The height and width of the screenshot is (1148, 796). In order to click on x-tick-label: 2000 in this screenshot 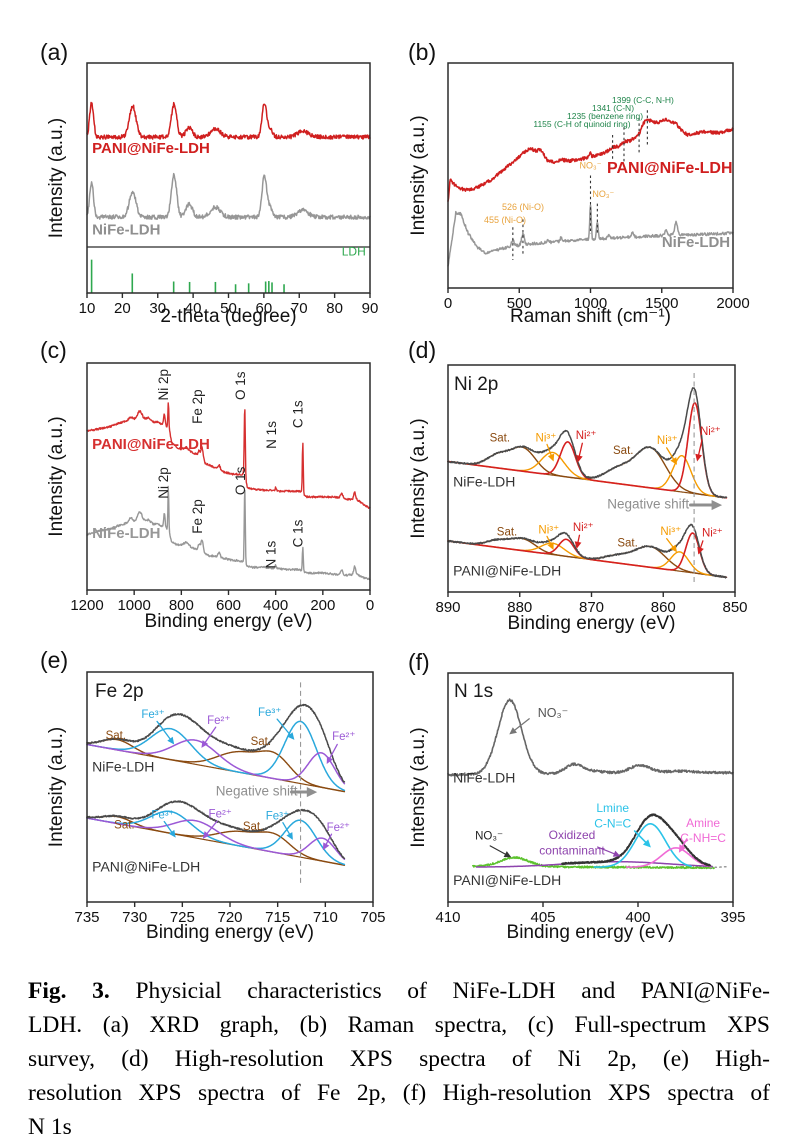, I will do `click(732, 303)`.